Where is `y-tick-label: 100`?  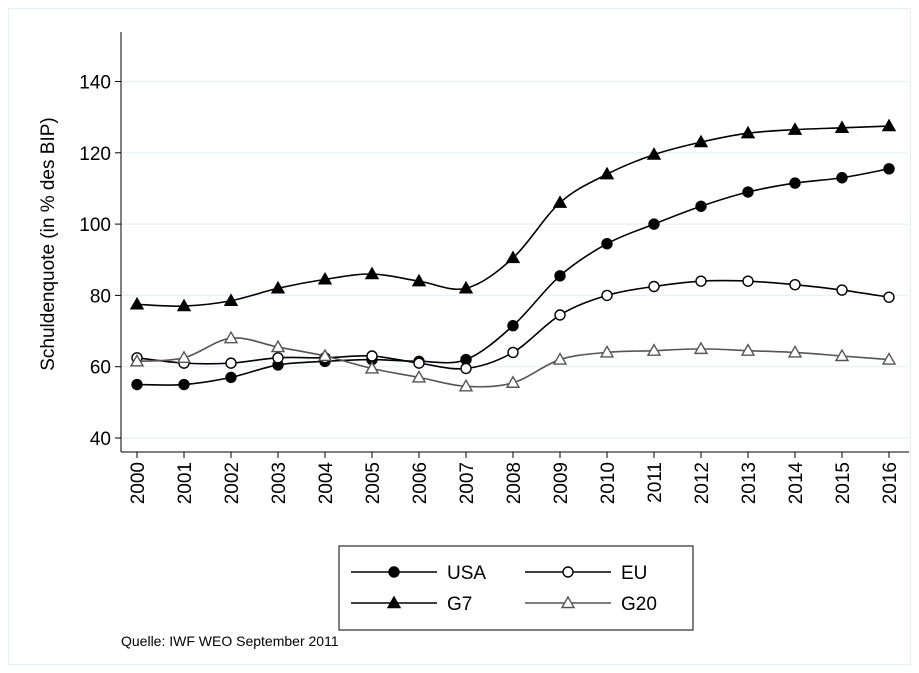
y-tick-label: 100 is located at coordinates (95, 225).